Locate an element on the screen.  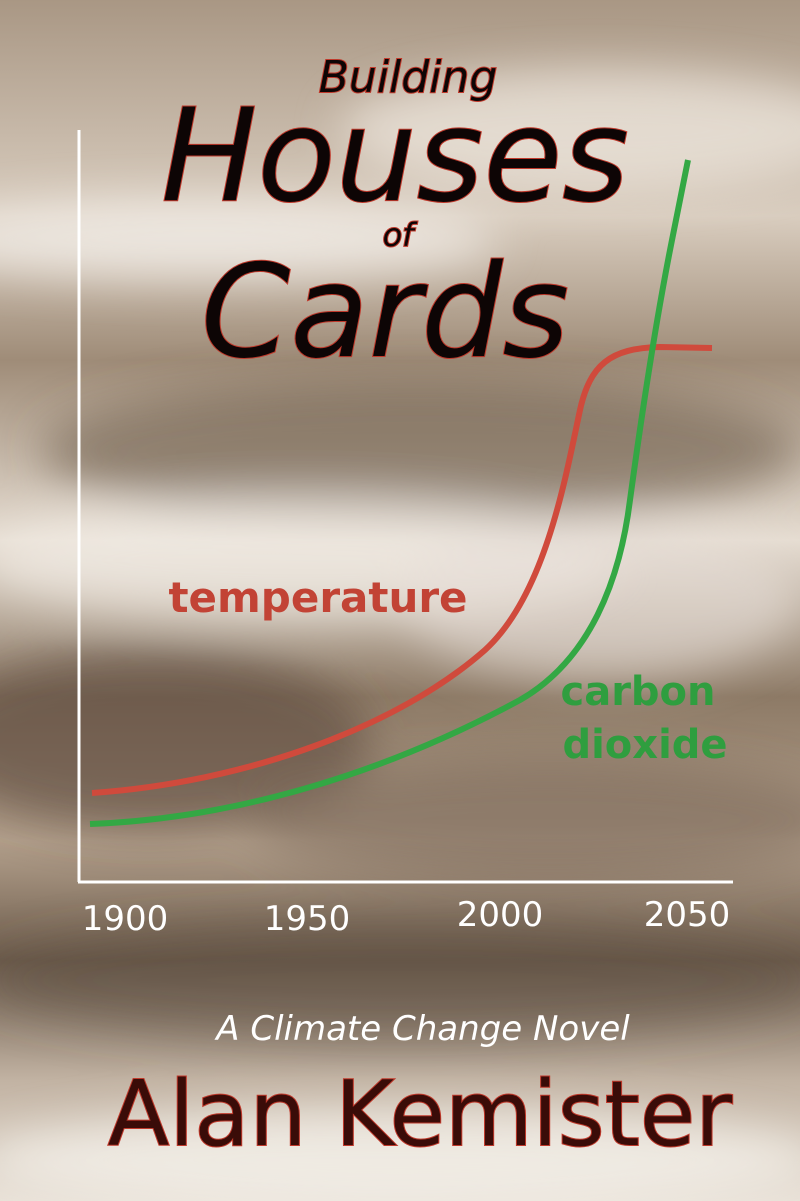
temperature-label: temperature is located at coordinates (317, 597).